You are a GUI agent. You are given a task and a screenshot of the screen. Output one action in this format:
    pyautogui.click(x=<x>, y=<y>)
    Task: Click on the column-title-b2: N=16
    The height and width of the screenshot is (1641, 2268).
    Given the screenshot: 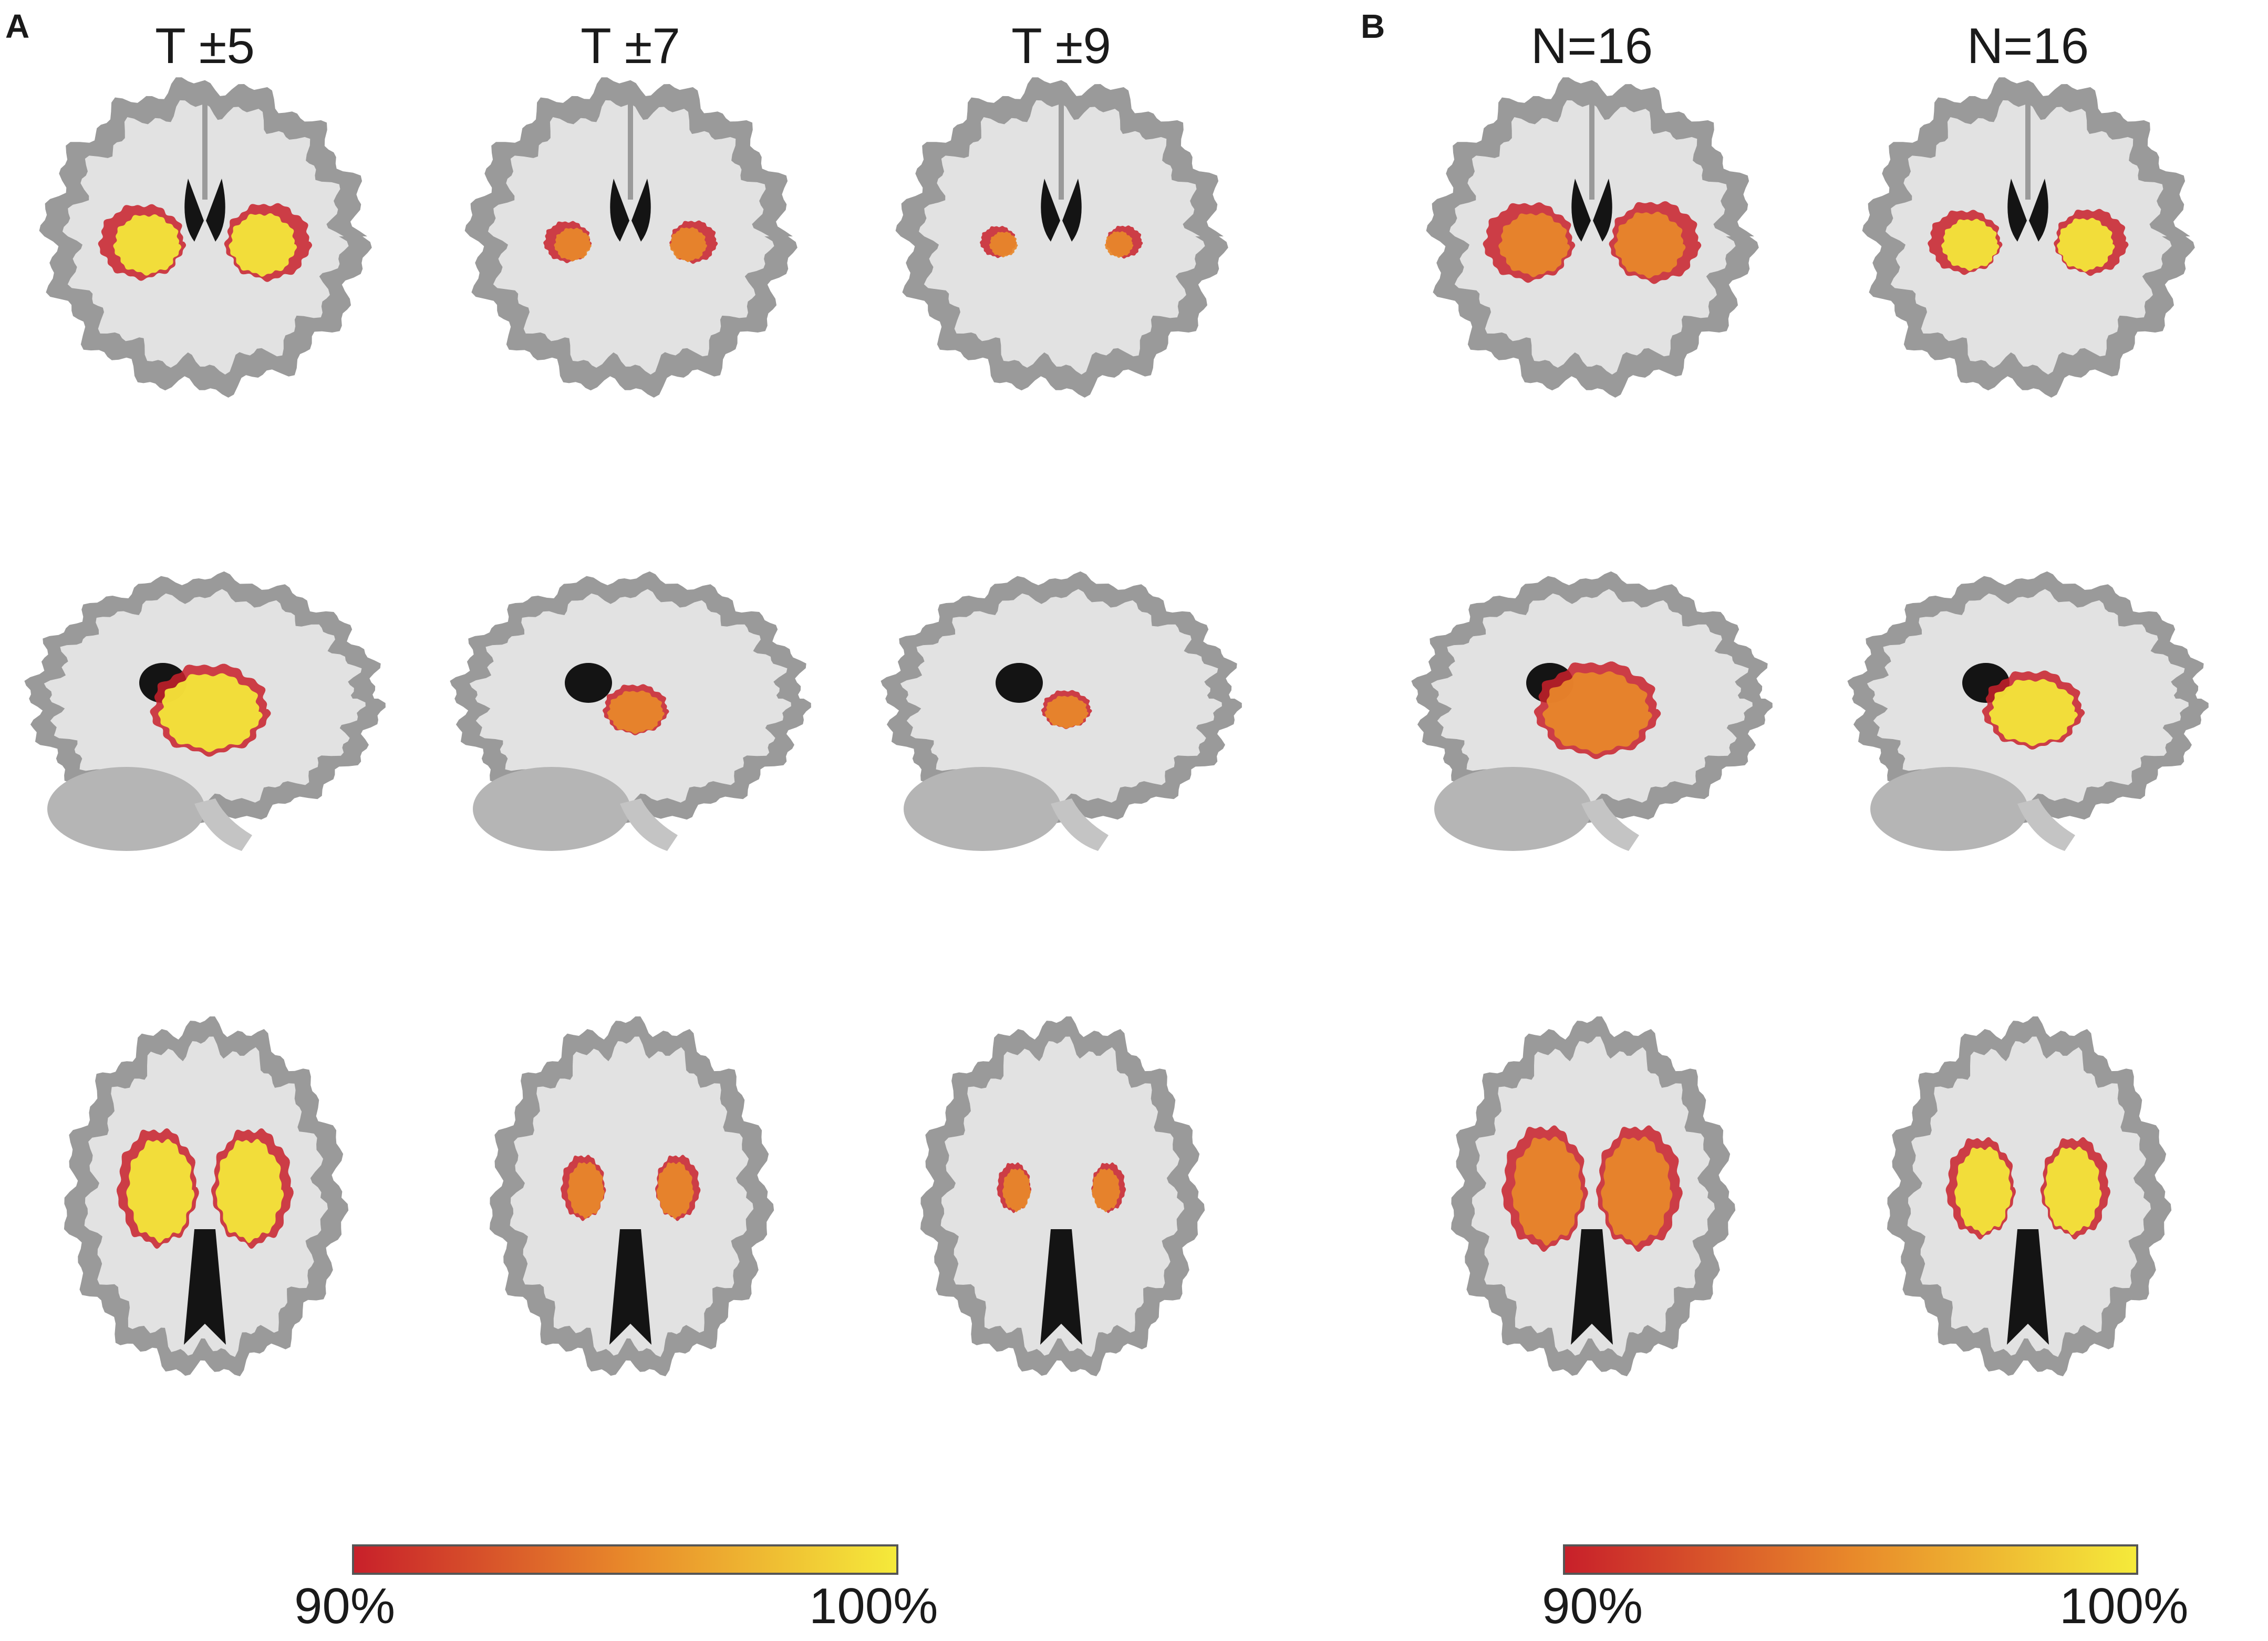 What is the action you would take?
    pyautogui.click(x=2027, y=46)
    